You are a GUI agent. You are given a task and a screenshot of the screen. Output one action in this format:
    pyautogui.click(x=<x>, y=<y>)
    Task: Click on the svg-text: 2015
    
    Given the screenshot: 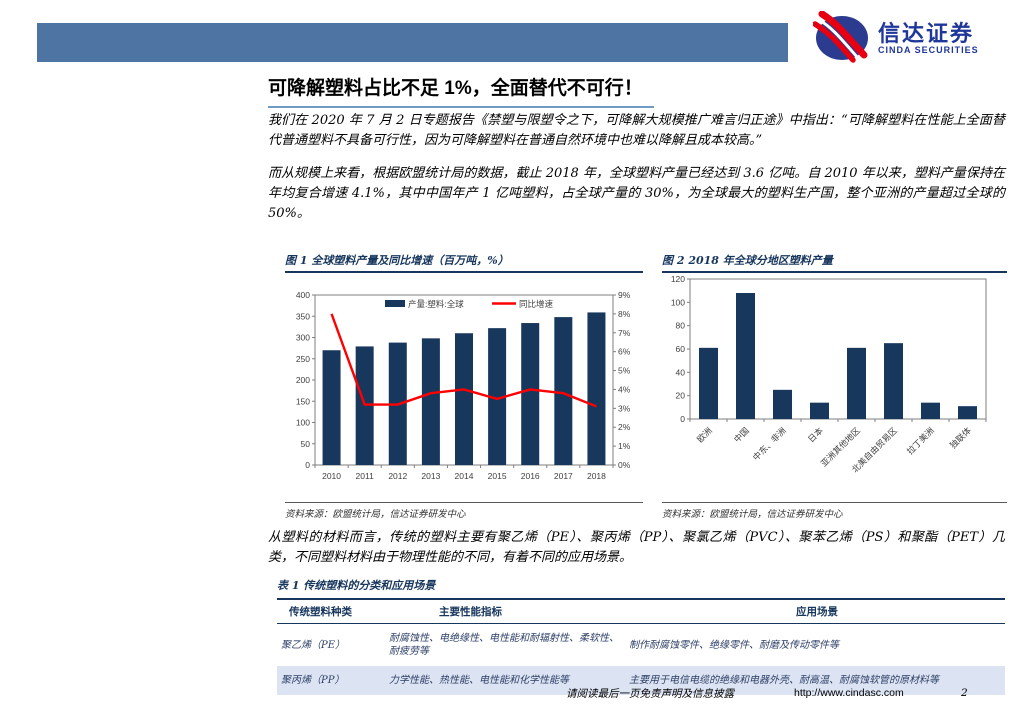 What is the action you would take?
    pyautogui.click(x=497, y=476)
    